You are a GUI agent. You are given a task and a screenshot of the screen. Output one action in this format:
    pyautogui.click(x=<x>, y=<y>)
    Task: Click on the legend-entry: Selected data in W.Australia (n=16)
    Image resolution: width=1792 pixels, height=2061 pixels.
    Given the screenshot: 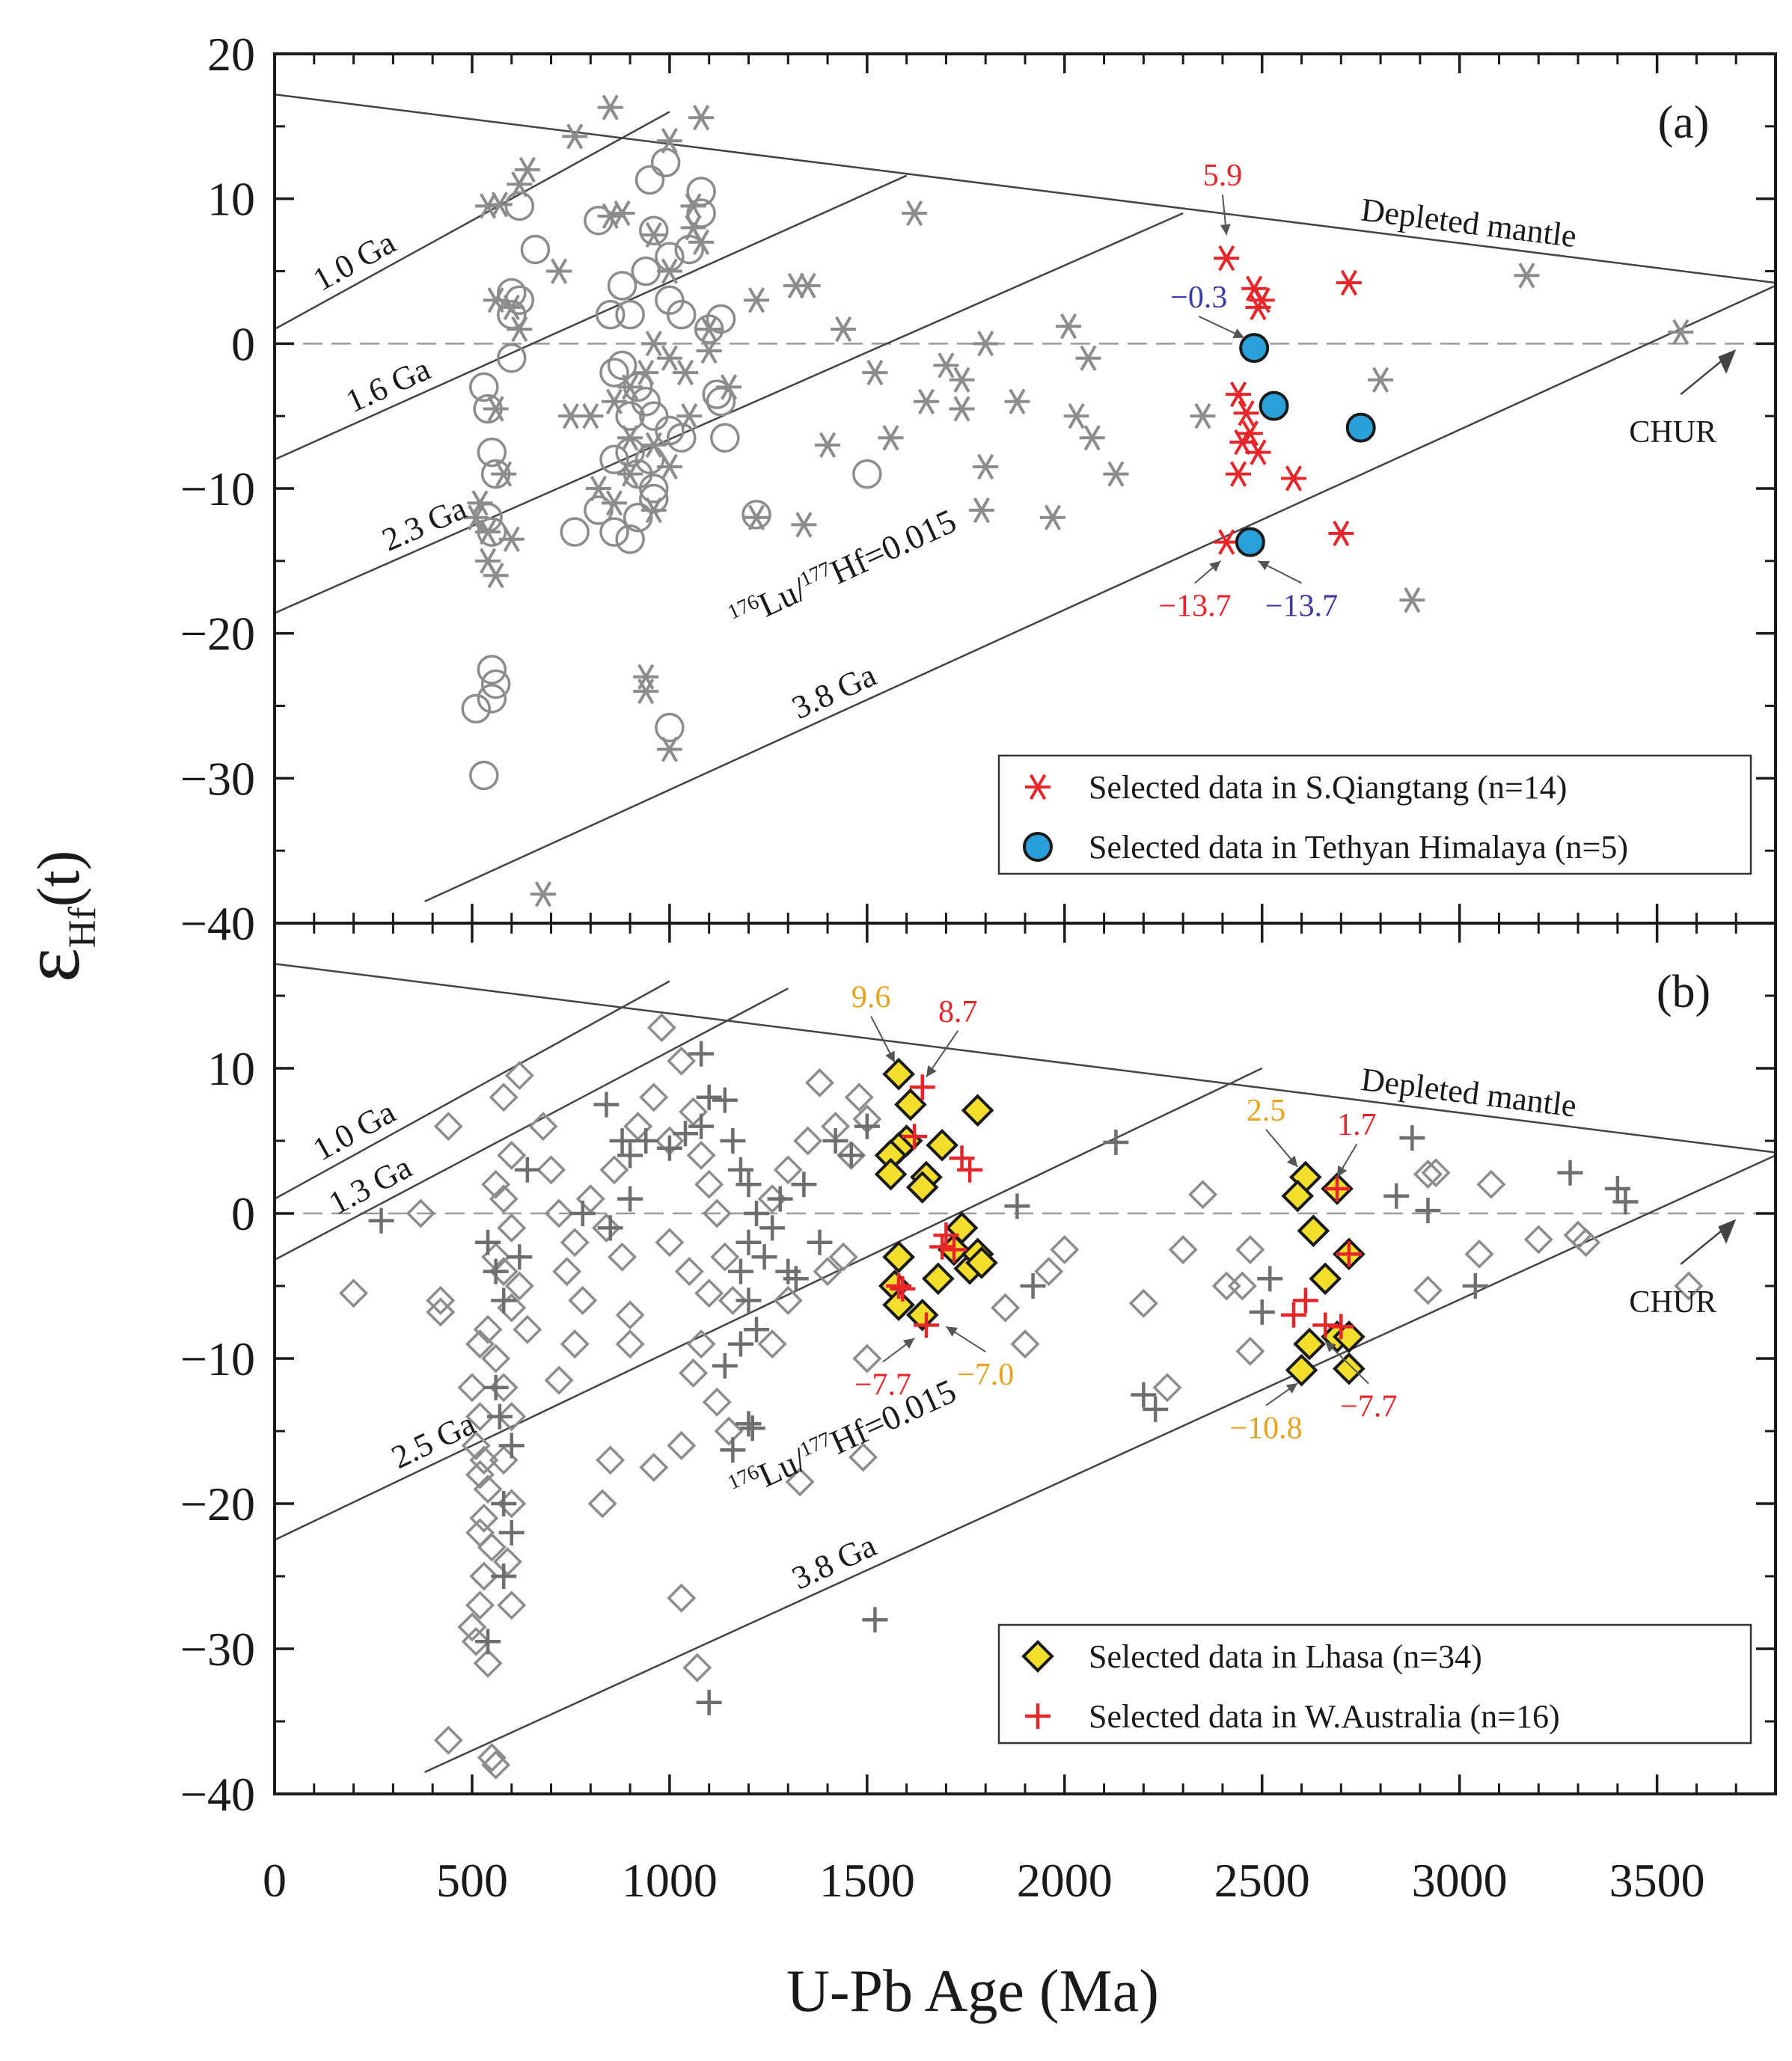 What is the action you would take?
    pyautogui.click(x=1325, y=1717)
    